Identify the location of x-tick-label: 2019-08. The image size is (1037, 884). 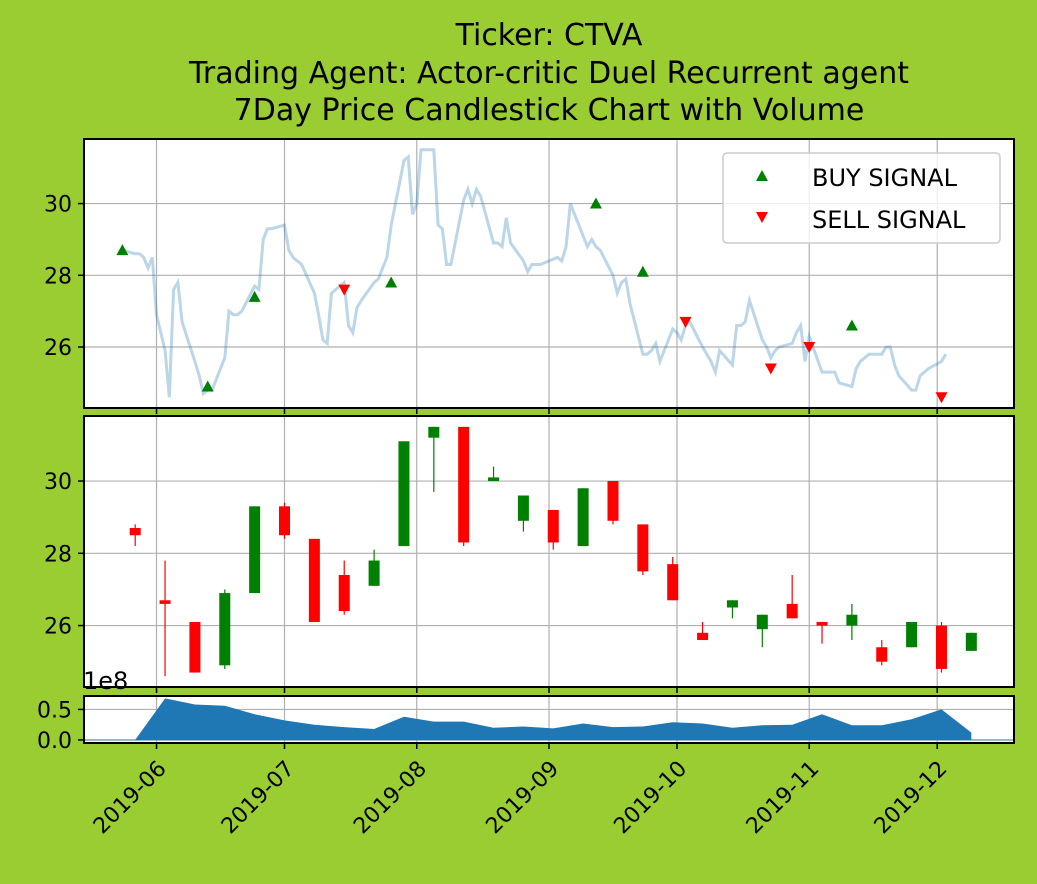
(390, 797).